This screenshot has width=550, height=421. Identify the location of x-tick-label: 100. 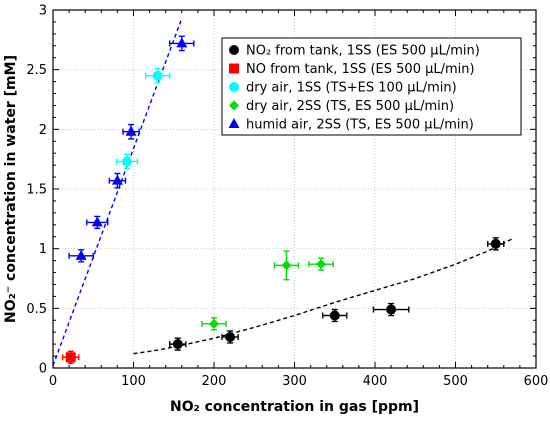
(133, 381).